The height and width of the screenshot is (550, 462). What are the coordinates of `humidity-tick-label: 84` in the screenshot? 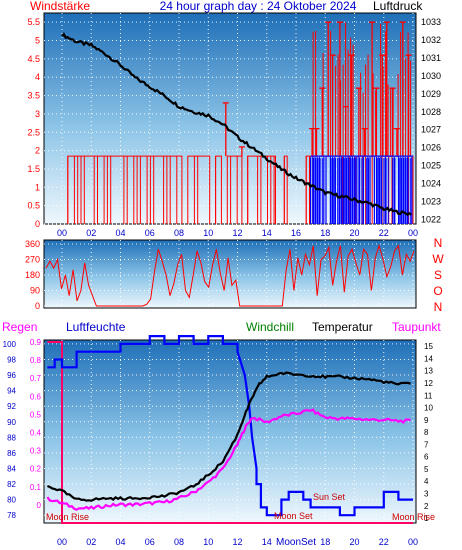 It's located at (11, 468).